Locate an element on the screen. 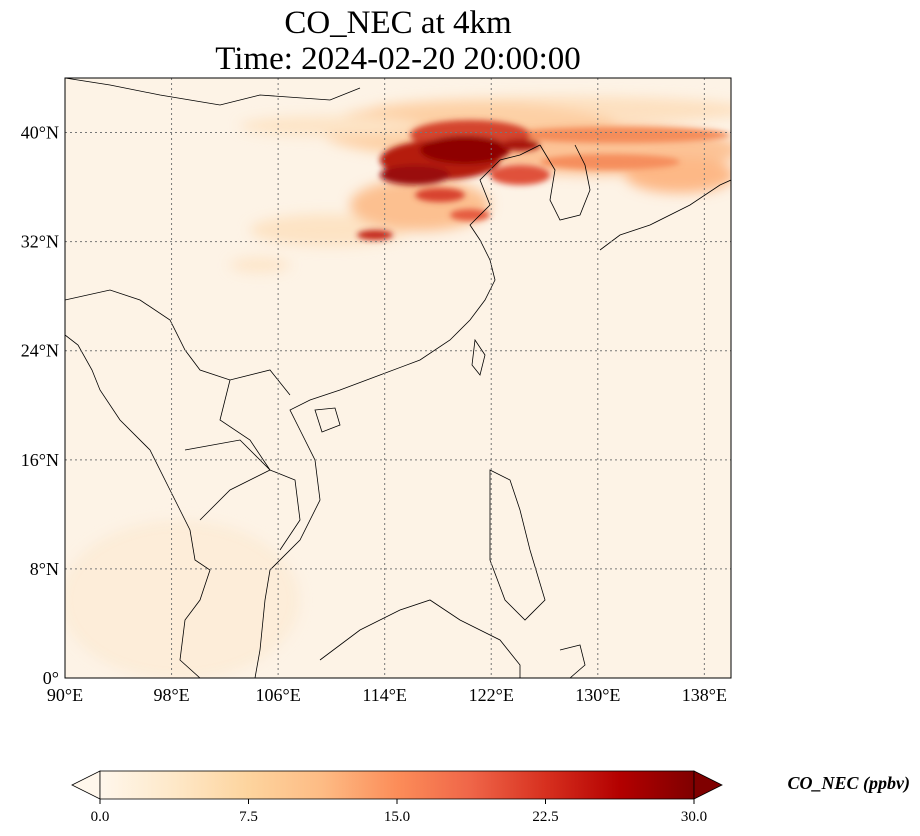 Image resolution: width=920 pixels, height=836 pixels. colorbar: 0.0 7.5 15.0 22.5 30.0 CO_NEC (ppbv) is located at coordinates (491, 797).